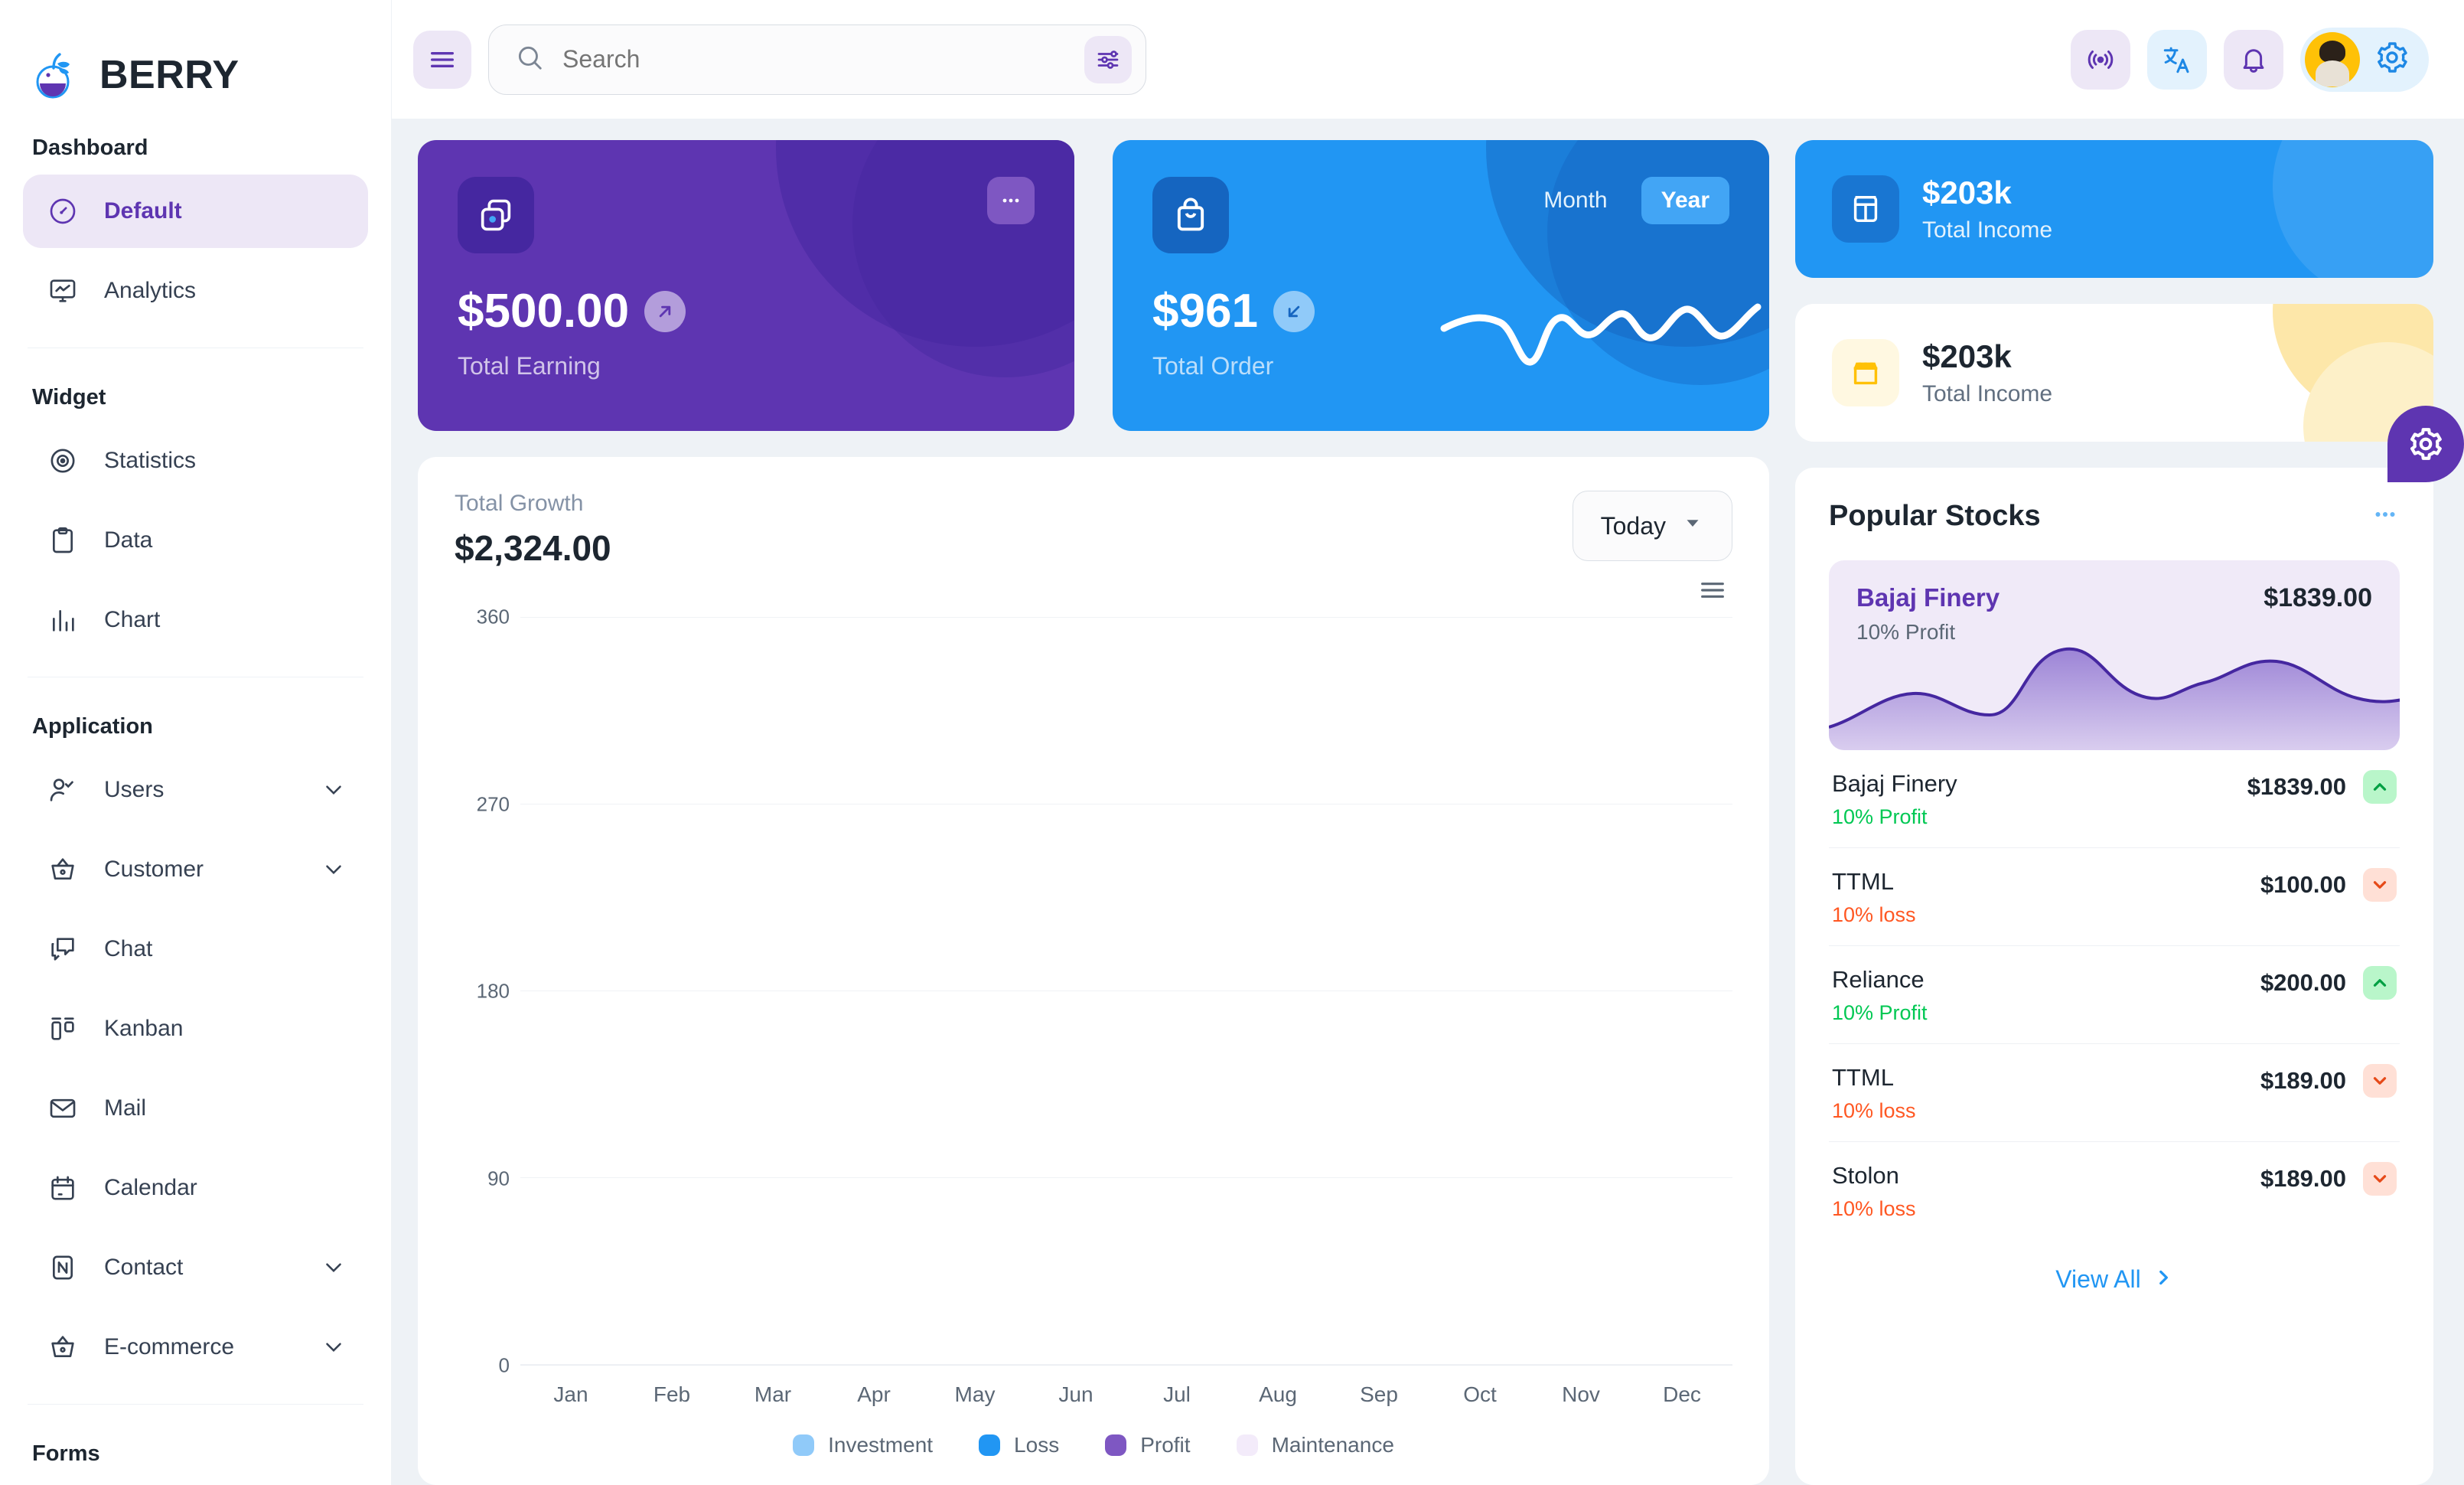 Image resolution: width=2464 pixels, height=1485 pixels. Describe the element at coordinates (2114, 655) in the screenshot. I see `featured-stock: Bajaj Finery 10% Profit $1839.00` at that location.